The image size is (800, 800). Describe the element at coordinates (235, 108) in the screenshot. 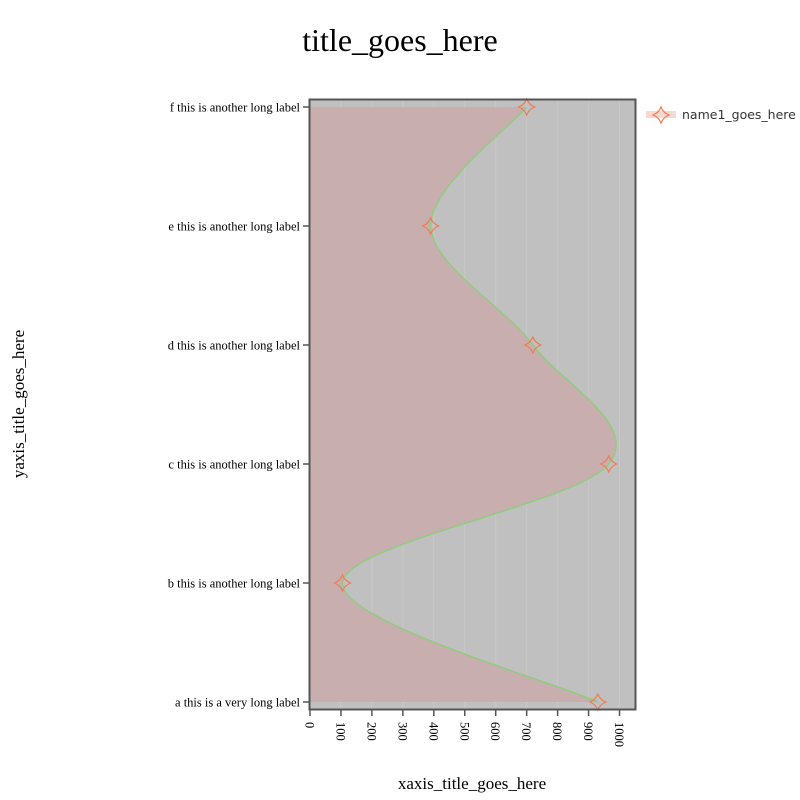

I see `y-tick-label: f this is another long label` at that location.